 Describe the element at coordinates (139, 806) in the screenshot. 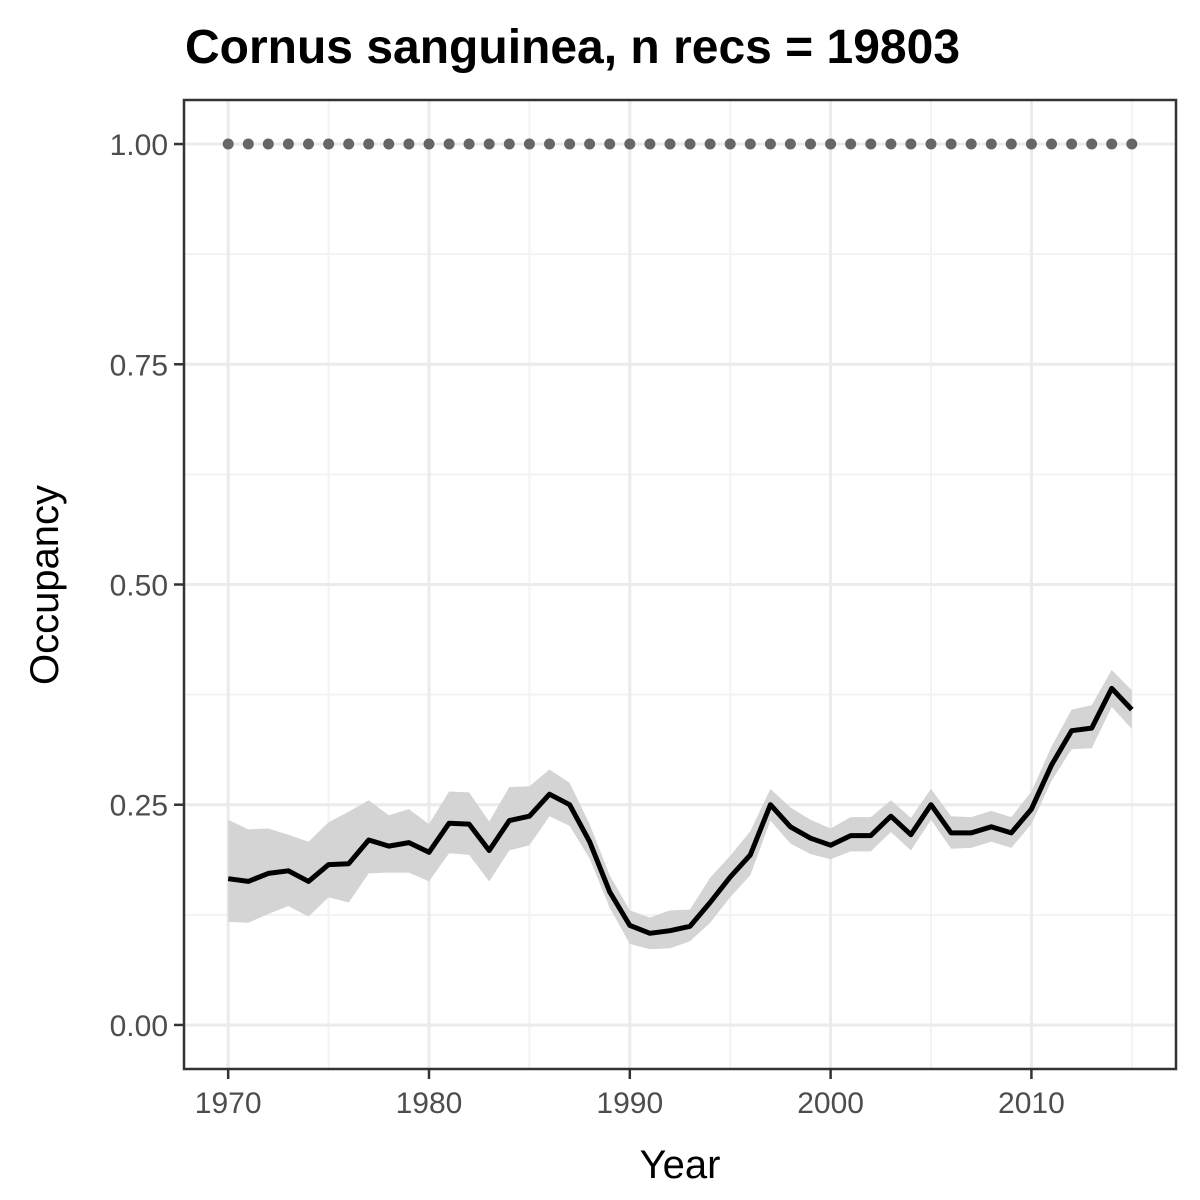

I see `y-tick-label: 0.25` at that location.